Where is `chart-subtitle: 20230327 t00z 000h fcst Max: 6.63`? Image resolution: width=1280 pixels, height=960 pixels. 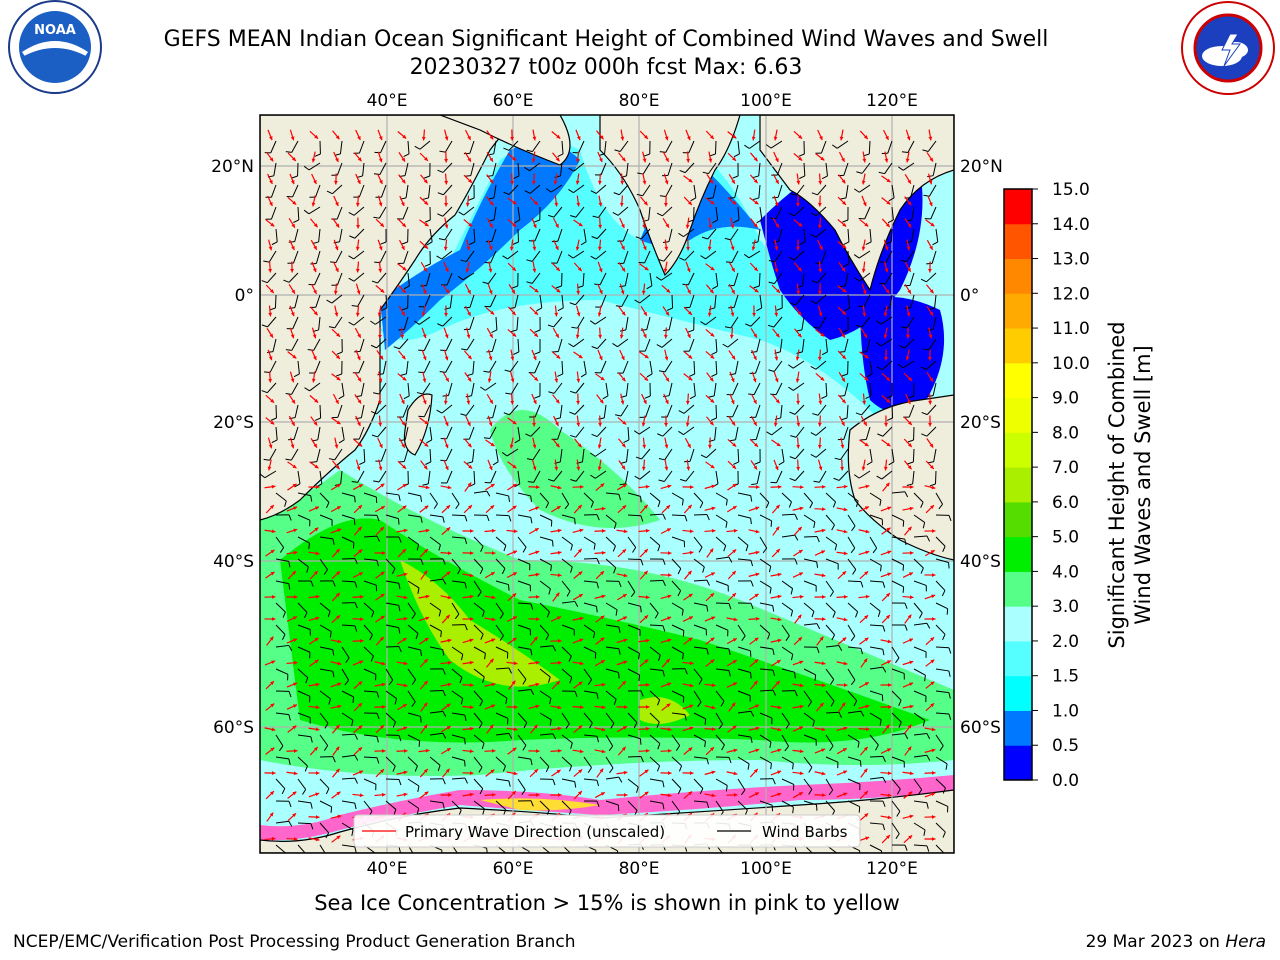 chart-subtitle: 20230327 t00z 000h fcst Max: 6.63 is located at coordinates (606, 67).